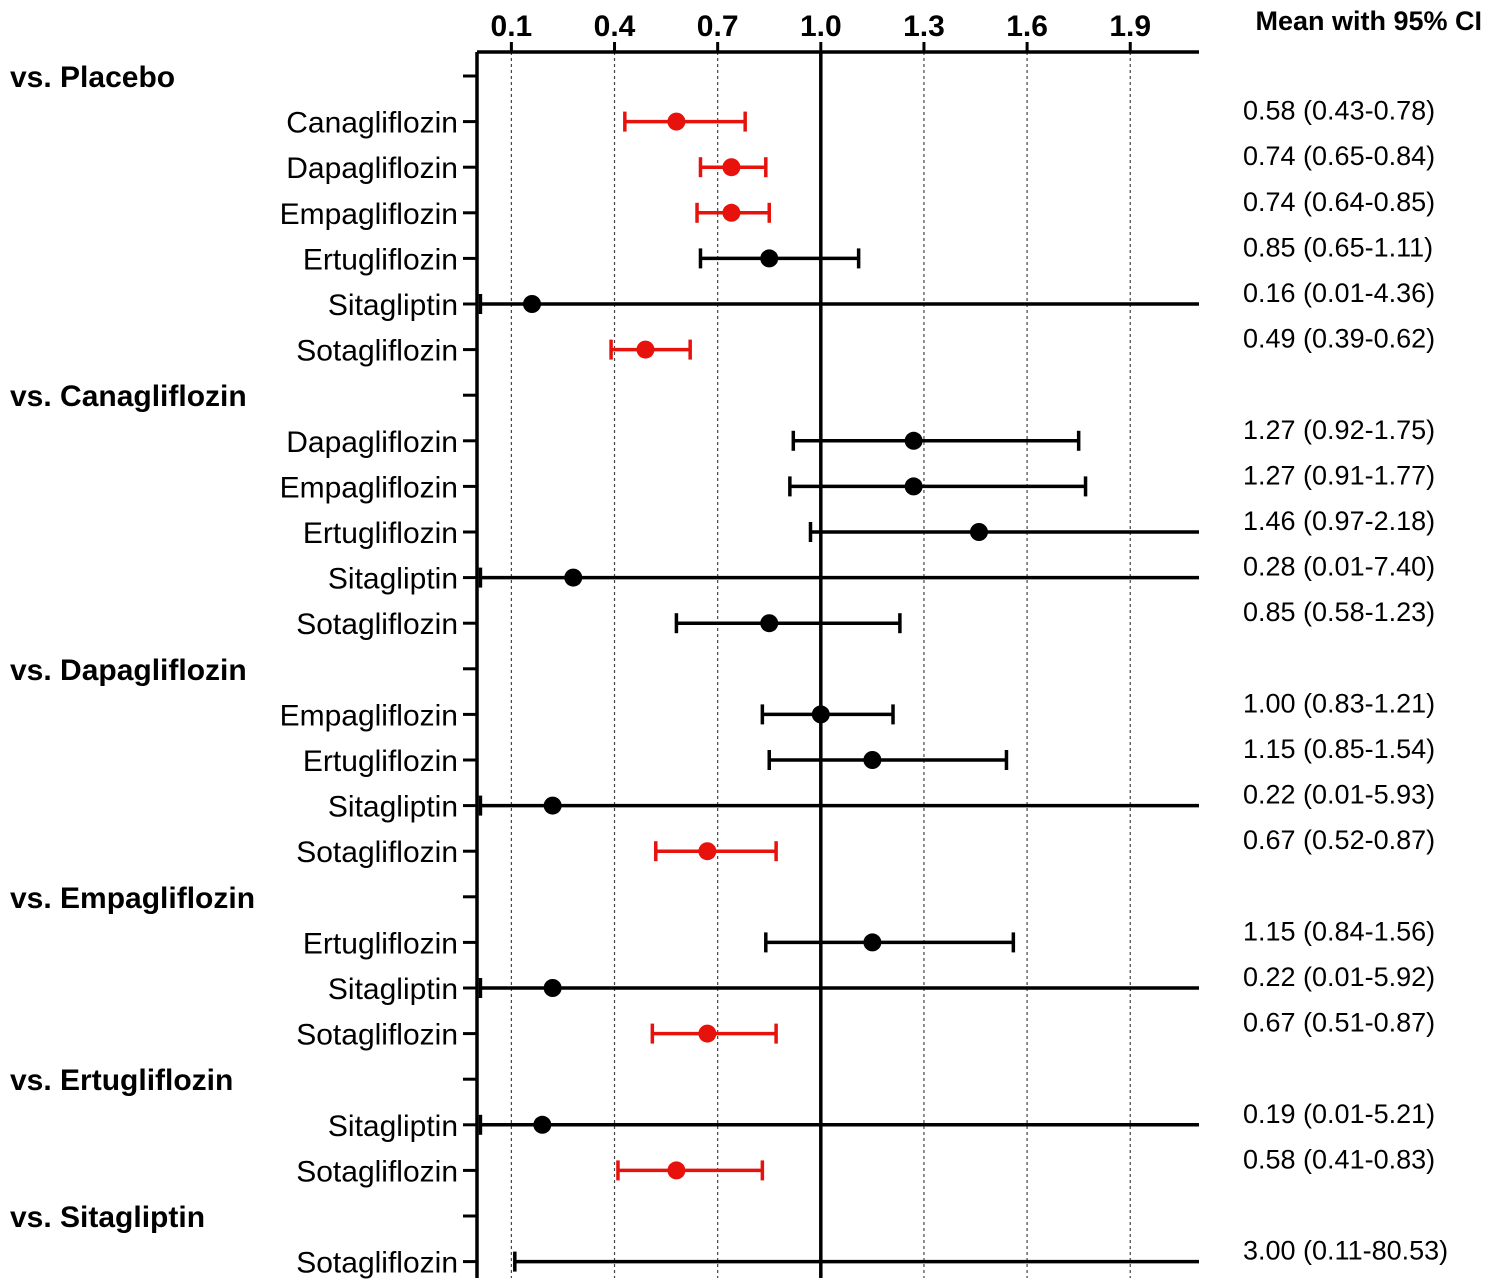  Describe the element at coordinates (1339, 612) in the screenshot. I see `ci-value-label: 0.85 (0.58-1.23)` at that location.